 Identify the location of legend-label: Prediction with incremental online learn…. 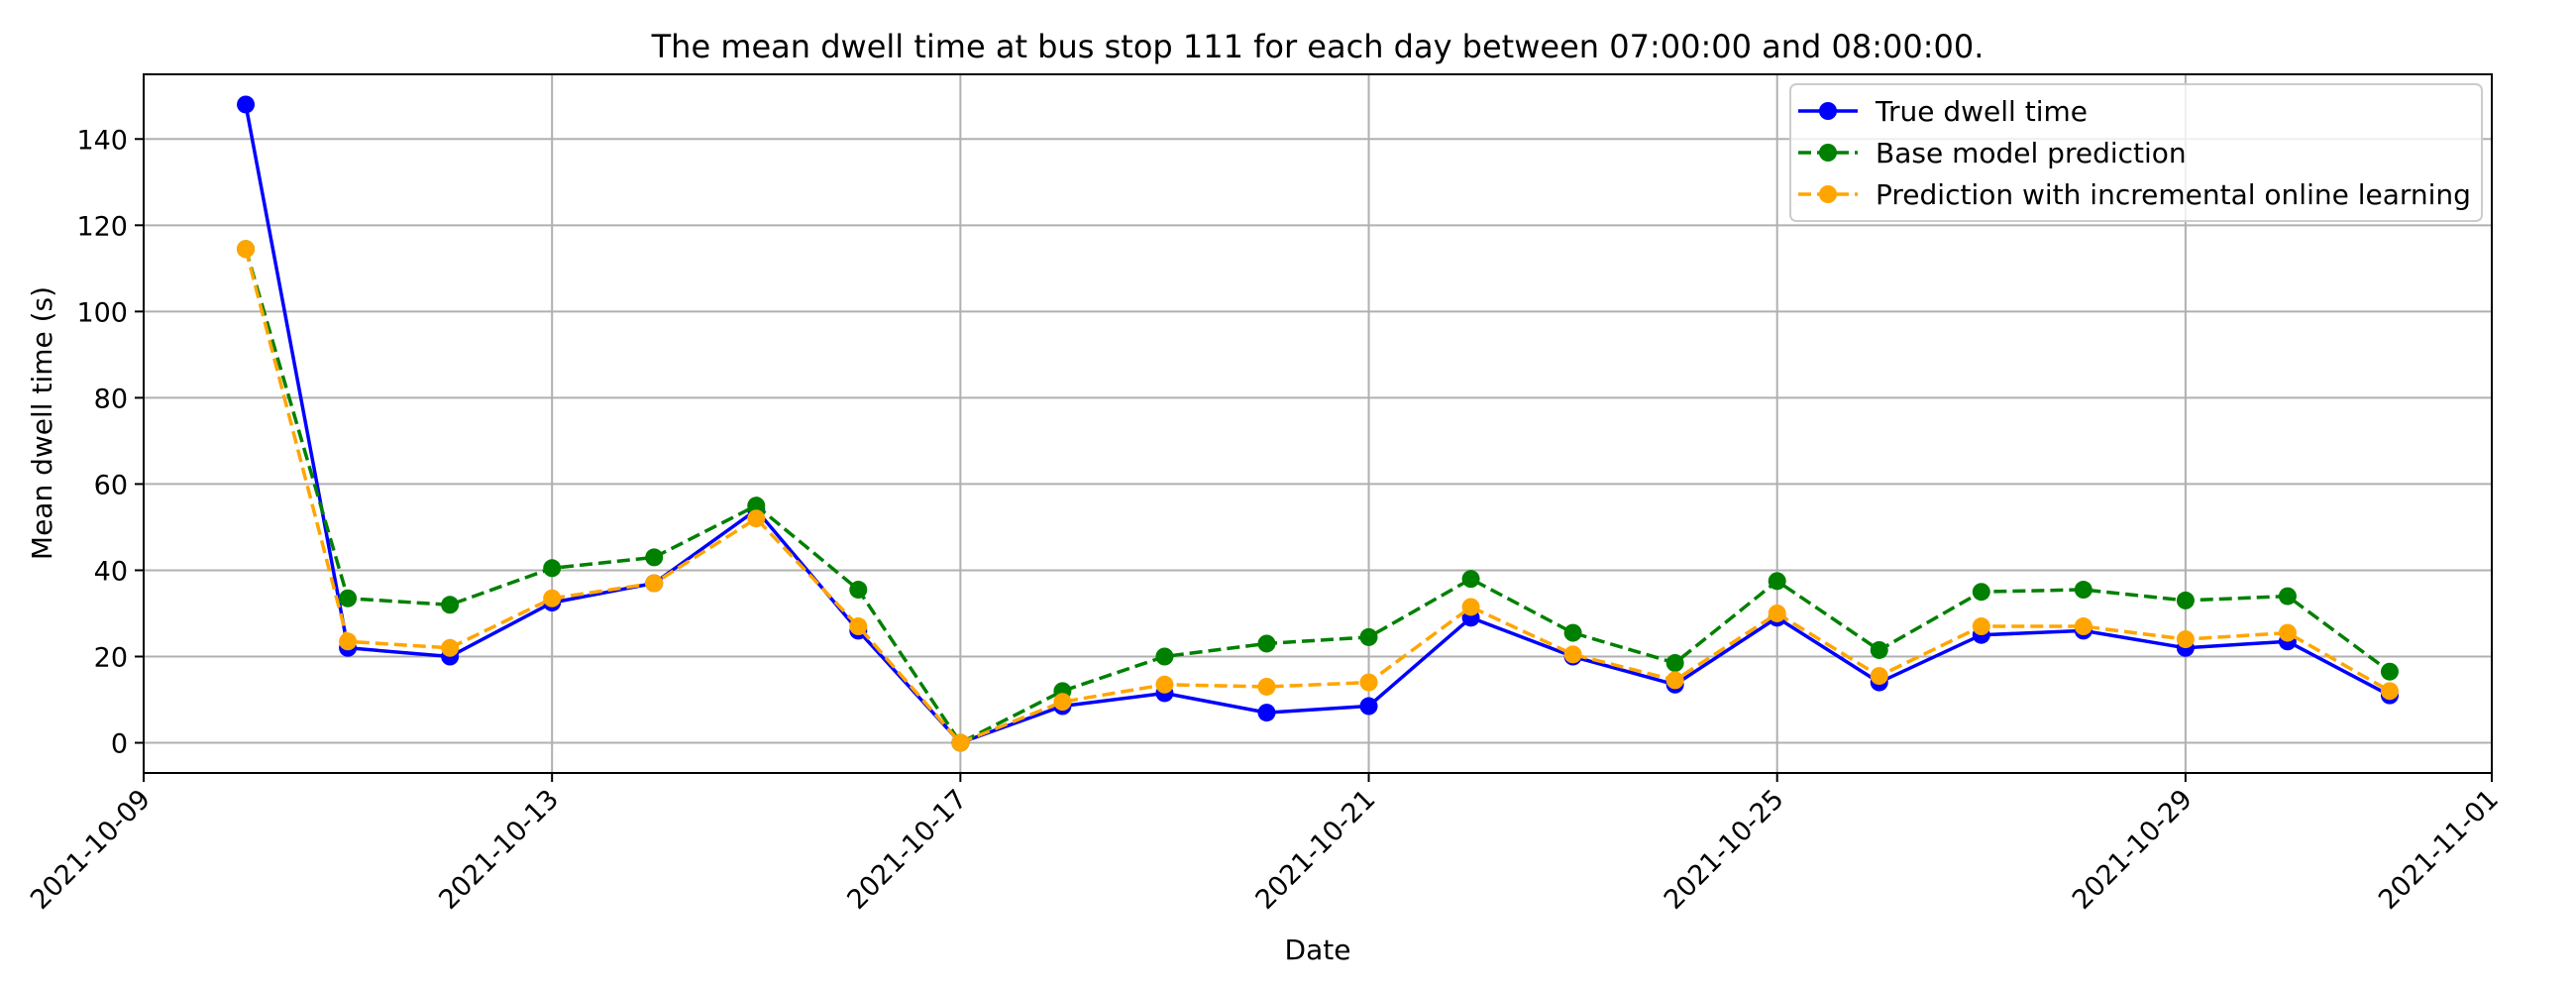
(2173, 194).